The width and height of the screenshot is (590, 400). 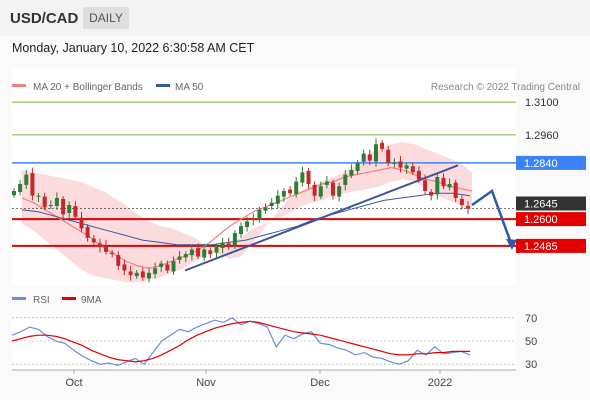 I want to click on bollinger-legend-label: MA 20 + Bollinger Bands, so click(x=88, y=87).